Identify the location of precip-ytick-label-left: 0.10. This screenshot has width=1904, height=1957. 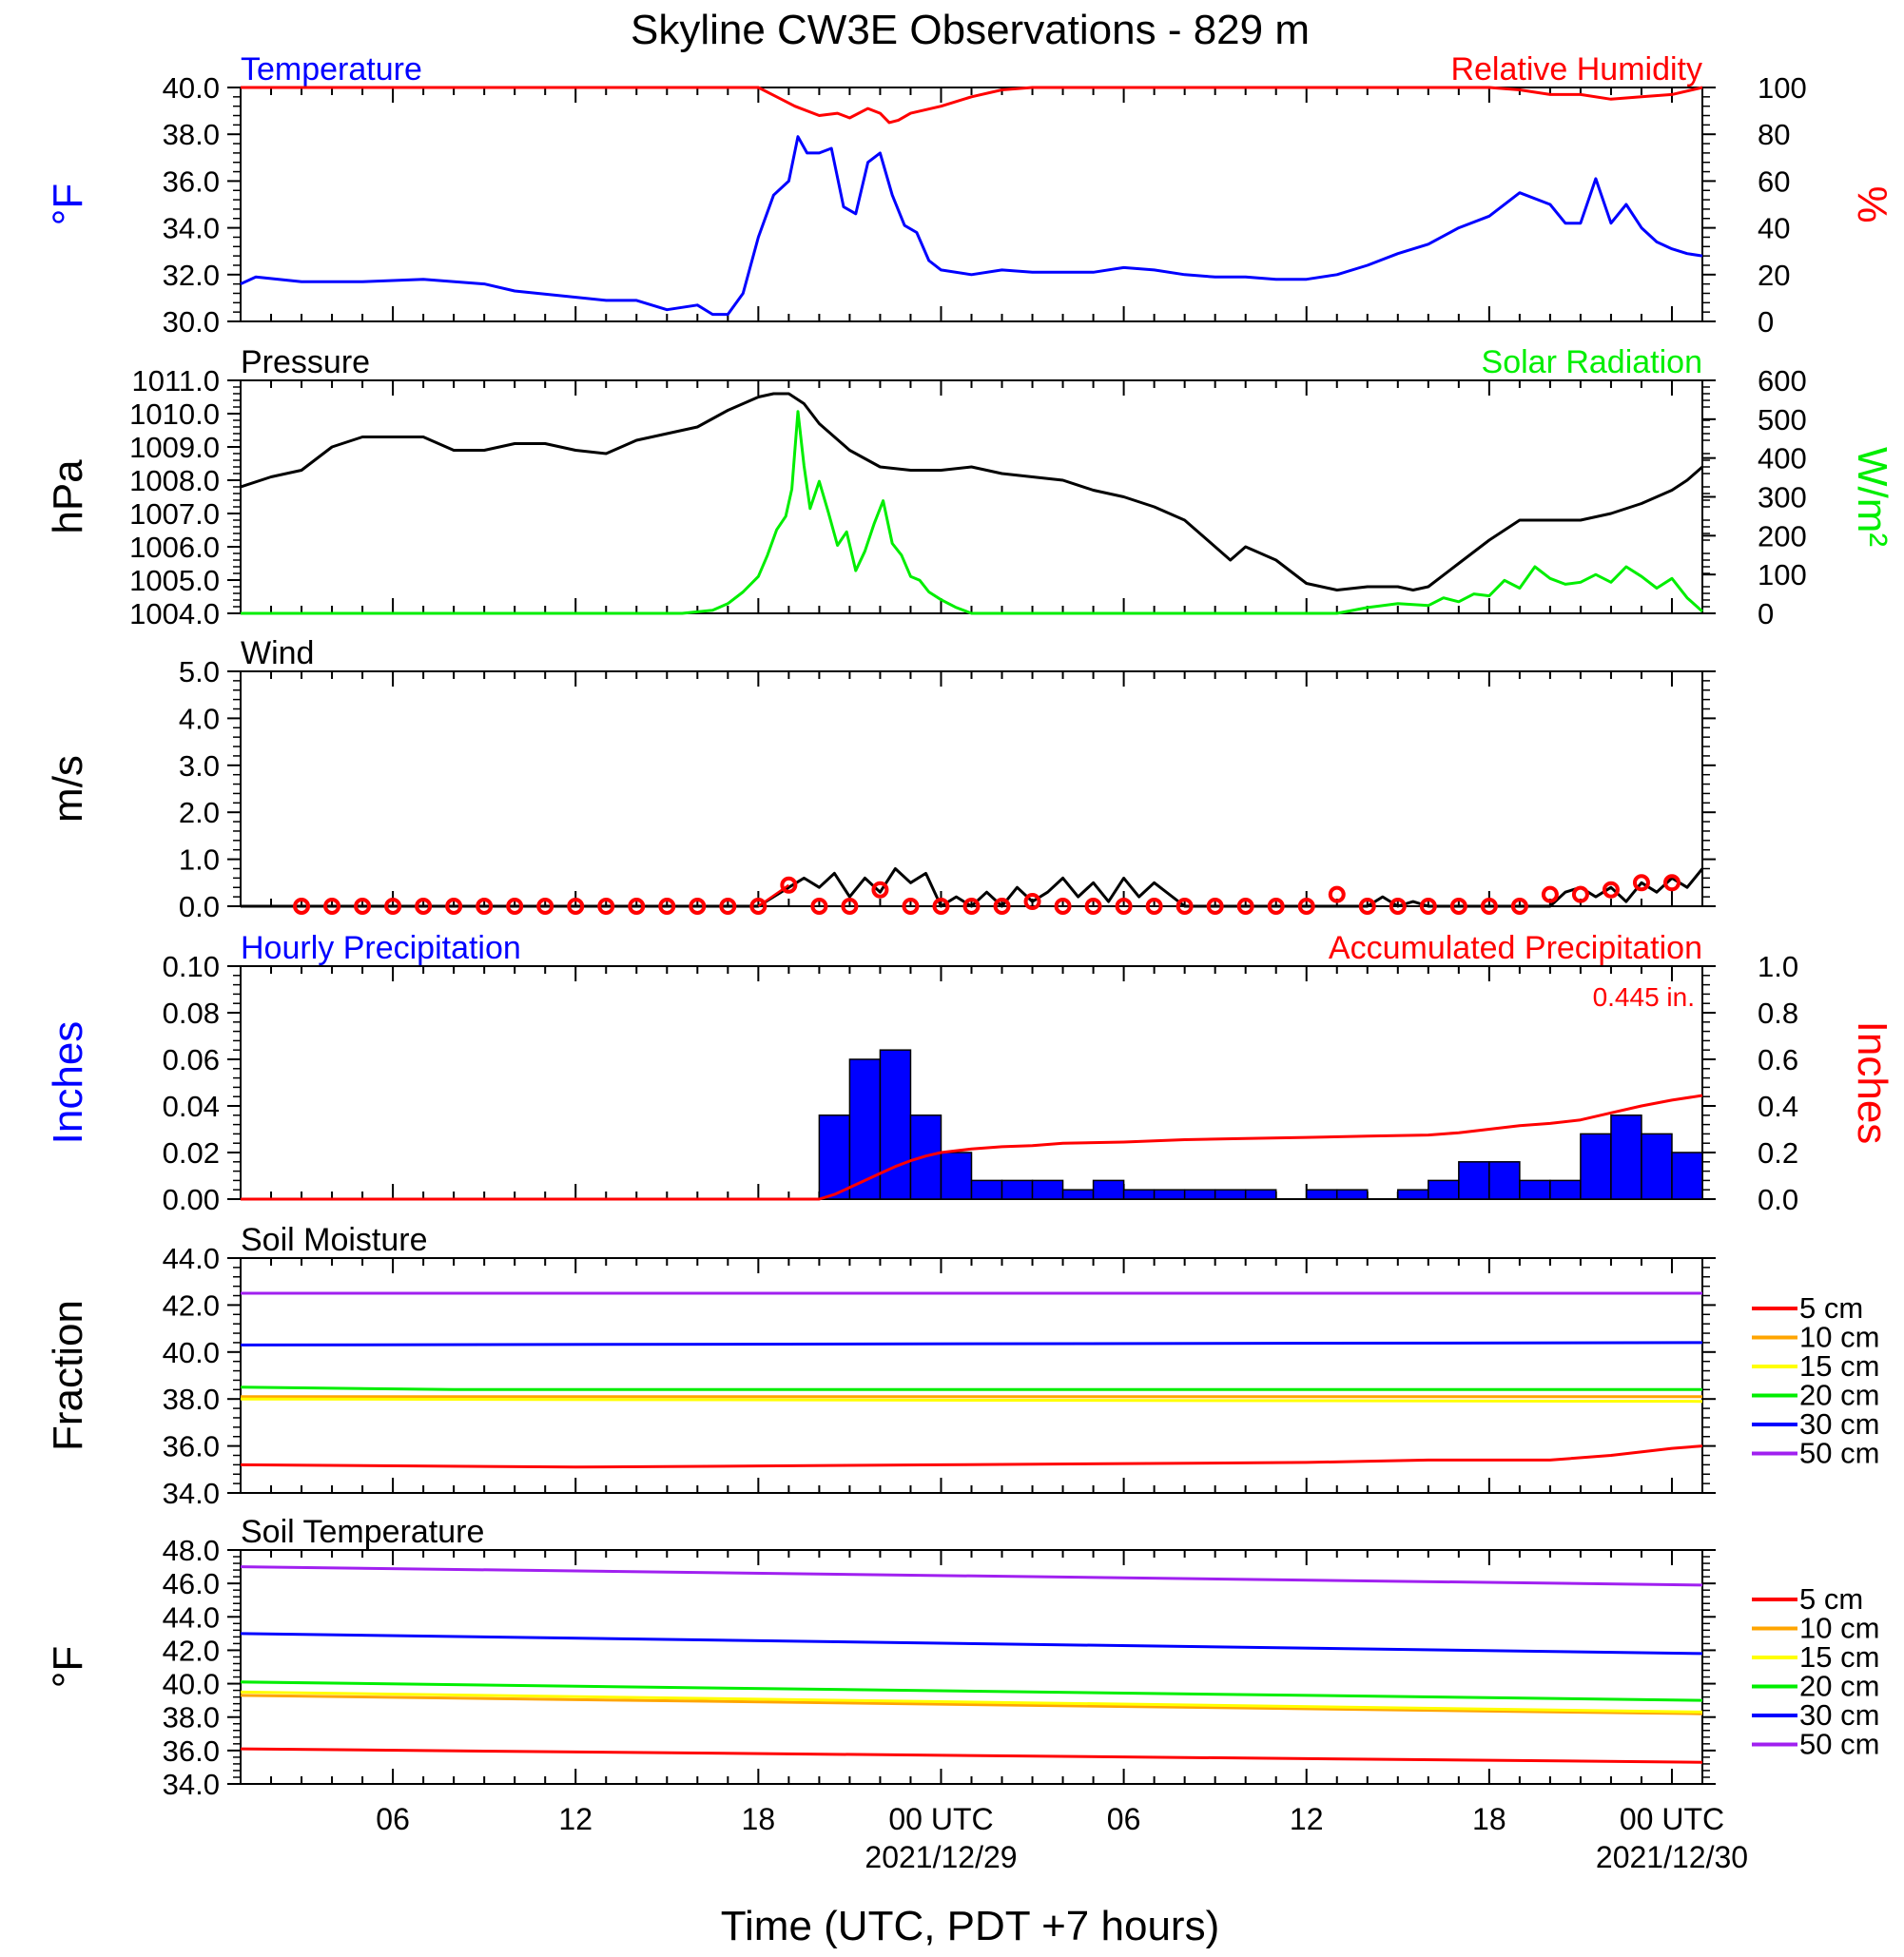
(192, 966).